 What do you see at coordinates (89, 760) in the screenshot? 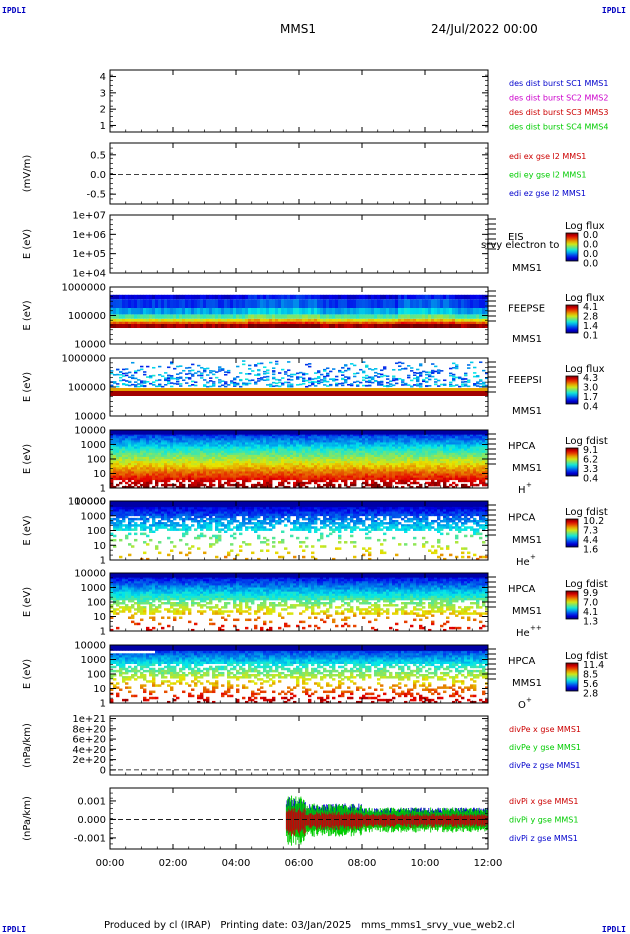
I see `y-tick-label: 2e+20` at bounding box center [89, 760].